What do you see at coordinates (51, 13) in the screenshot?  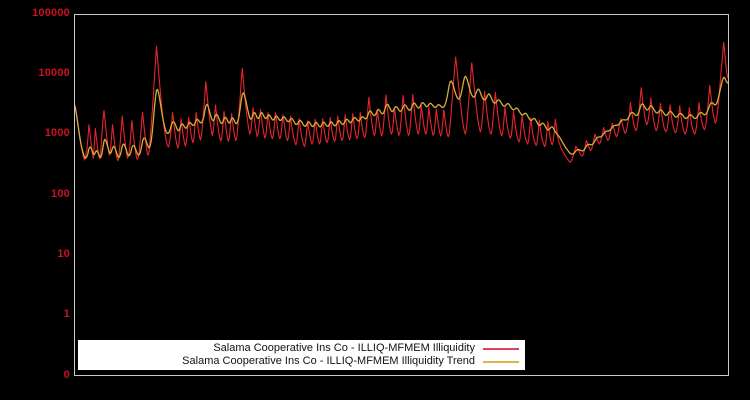 I see `y-tick-label-100000: 100000` at bounding box center [51, 13].